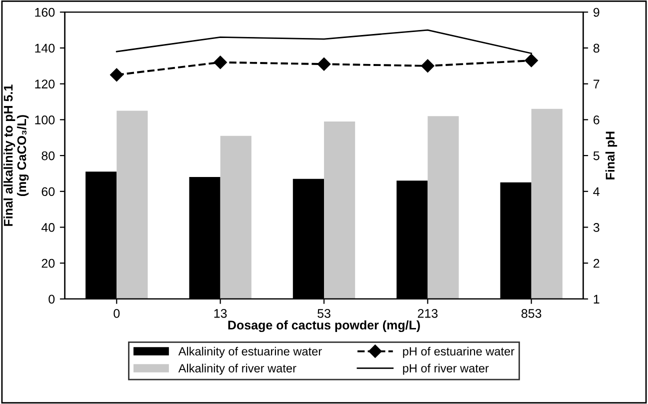 This screenshot has width=648, height=404. I want to click on y-tick-label: 120, so click(45, 84).